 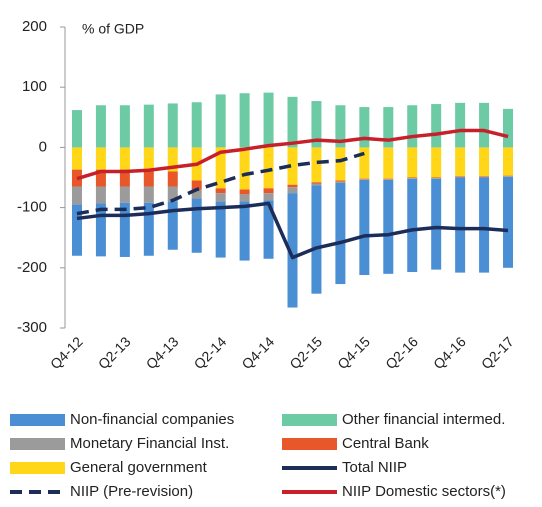 I want to click on legend-label: Central Bank, so click(x=385, y=443).